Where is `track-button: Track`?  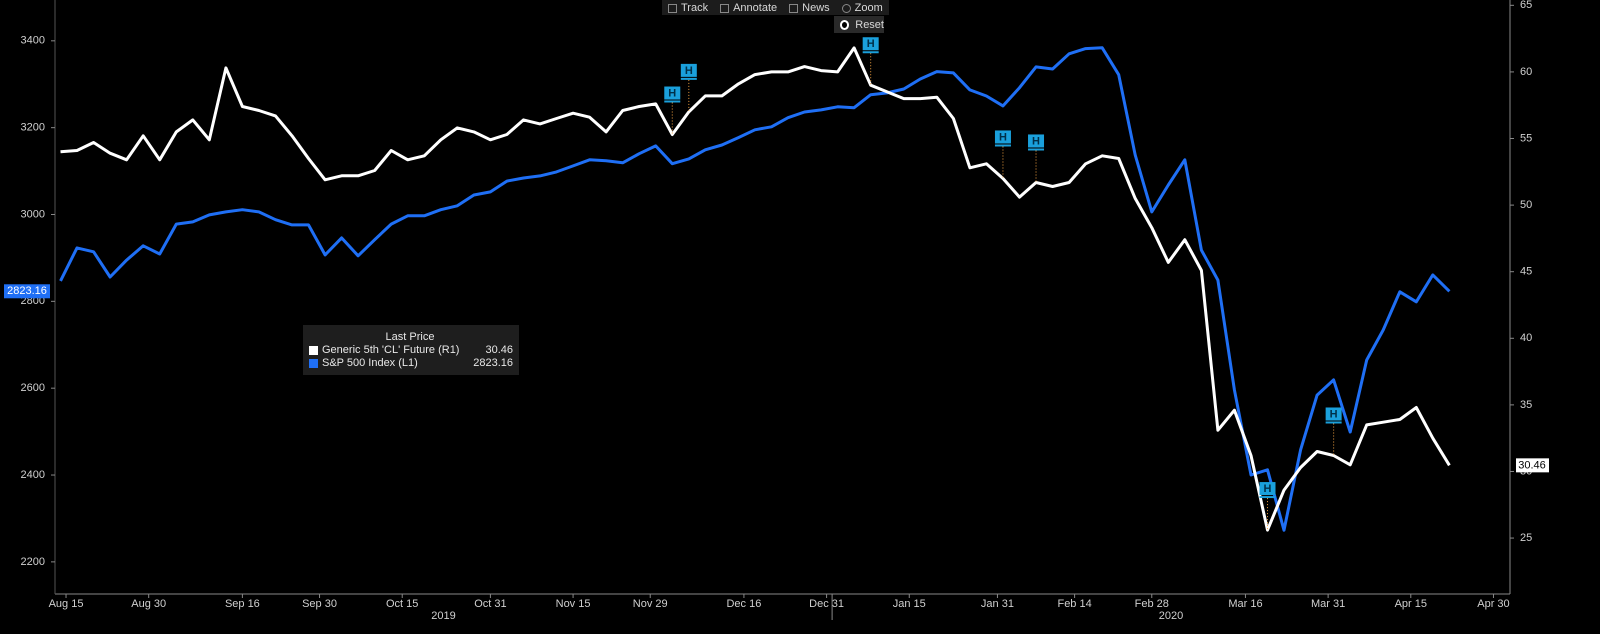 track-button: Track is located at coordinates (688, 7).